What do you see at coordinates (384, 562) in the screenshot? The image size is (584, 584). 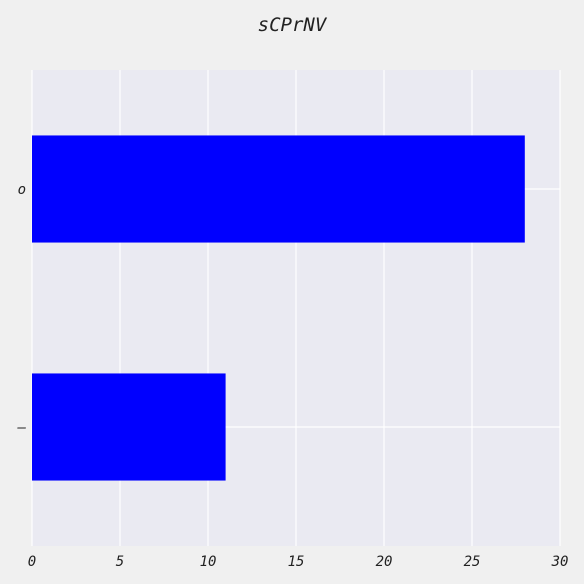 I see `x-tick-label: 20` at bounding box center [384, 562].